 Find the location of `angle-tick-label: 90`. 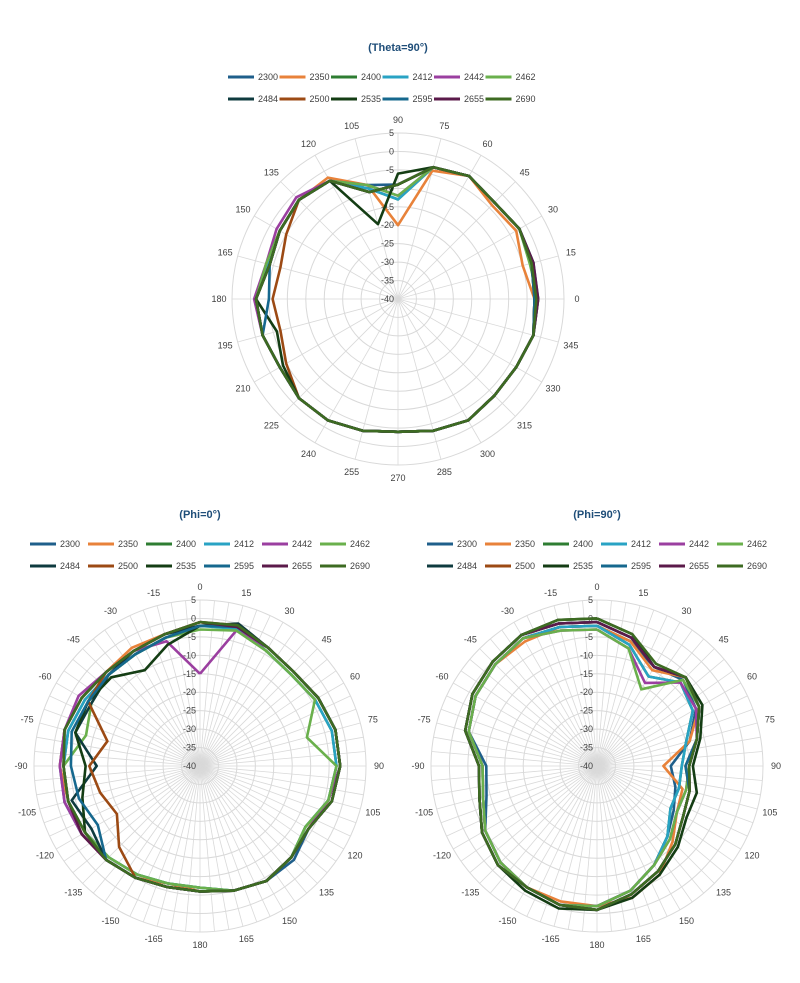

angle-tick-label: 90 is located at coordinates (379, 766).